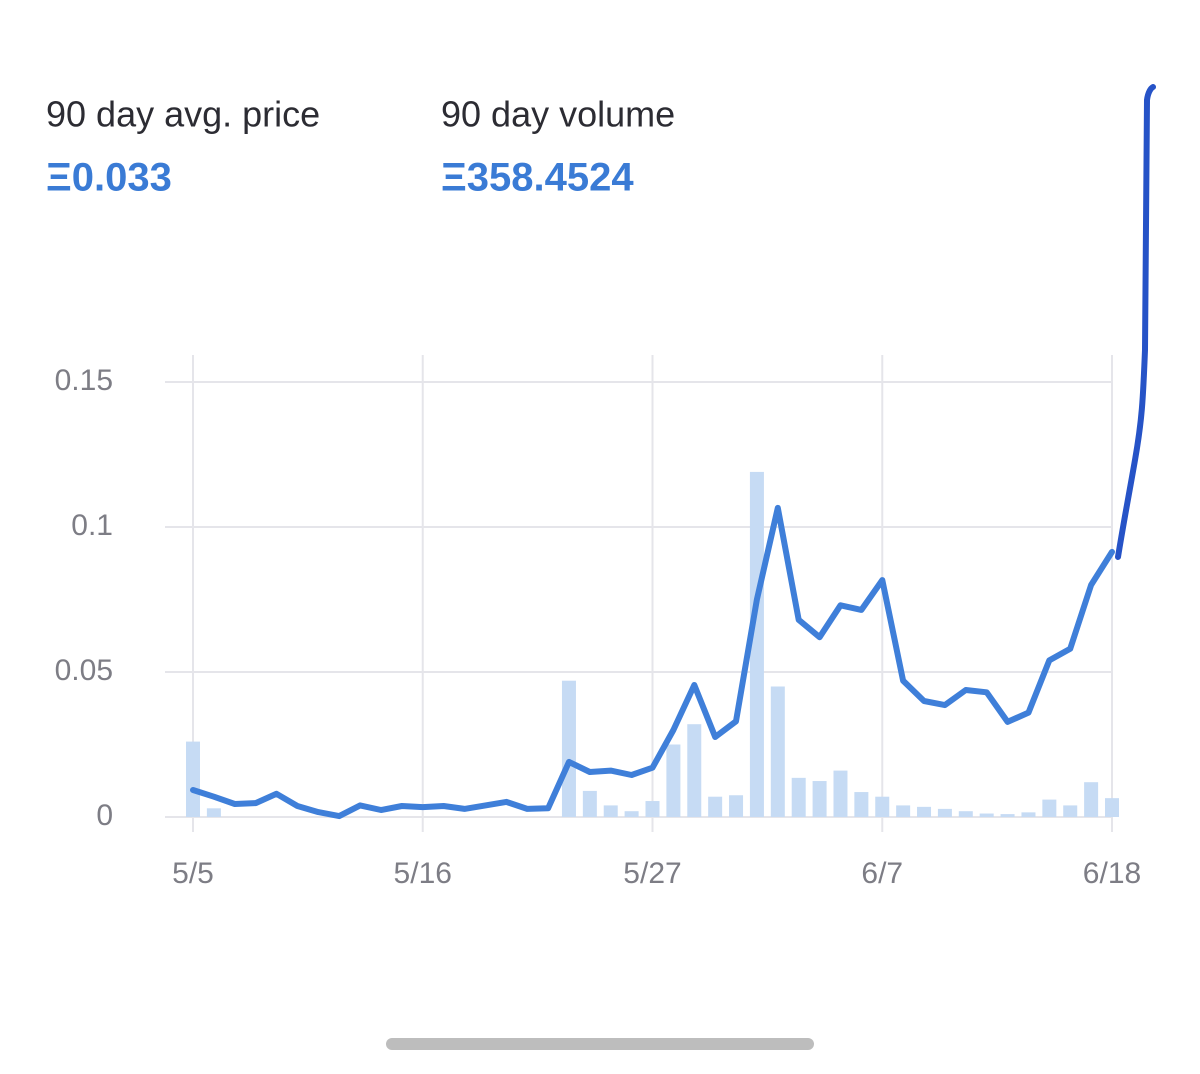 The height and width of the screenshot is (1074, 1200). I want to click on home-indicator, so click(600, 1044).